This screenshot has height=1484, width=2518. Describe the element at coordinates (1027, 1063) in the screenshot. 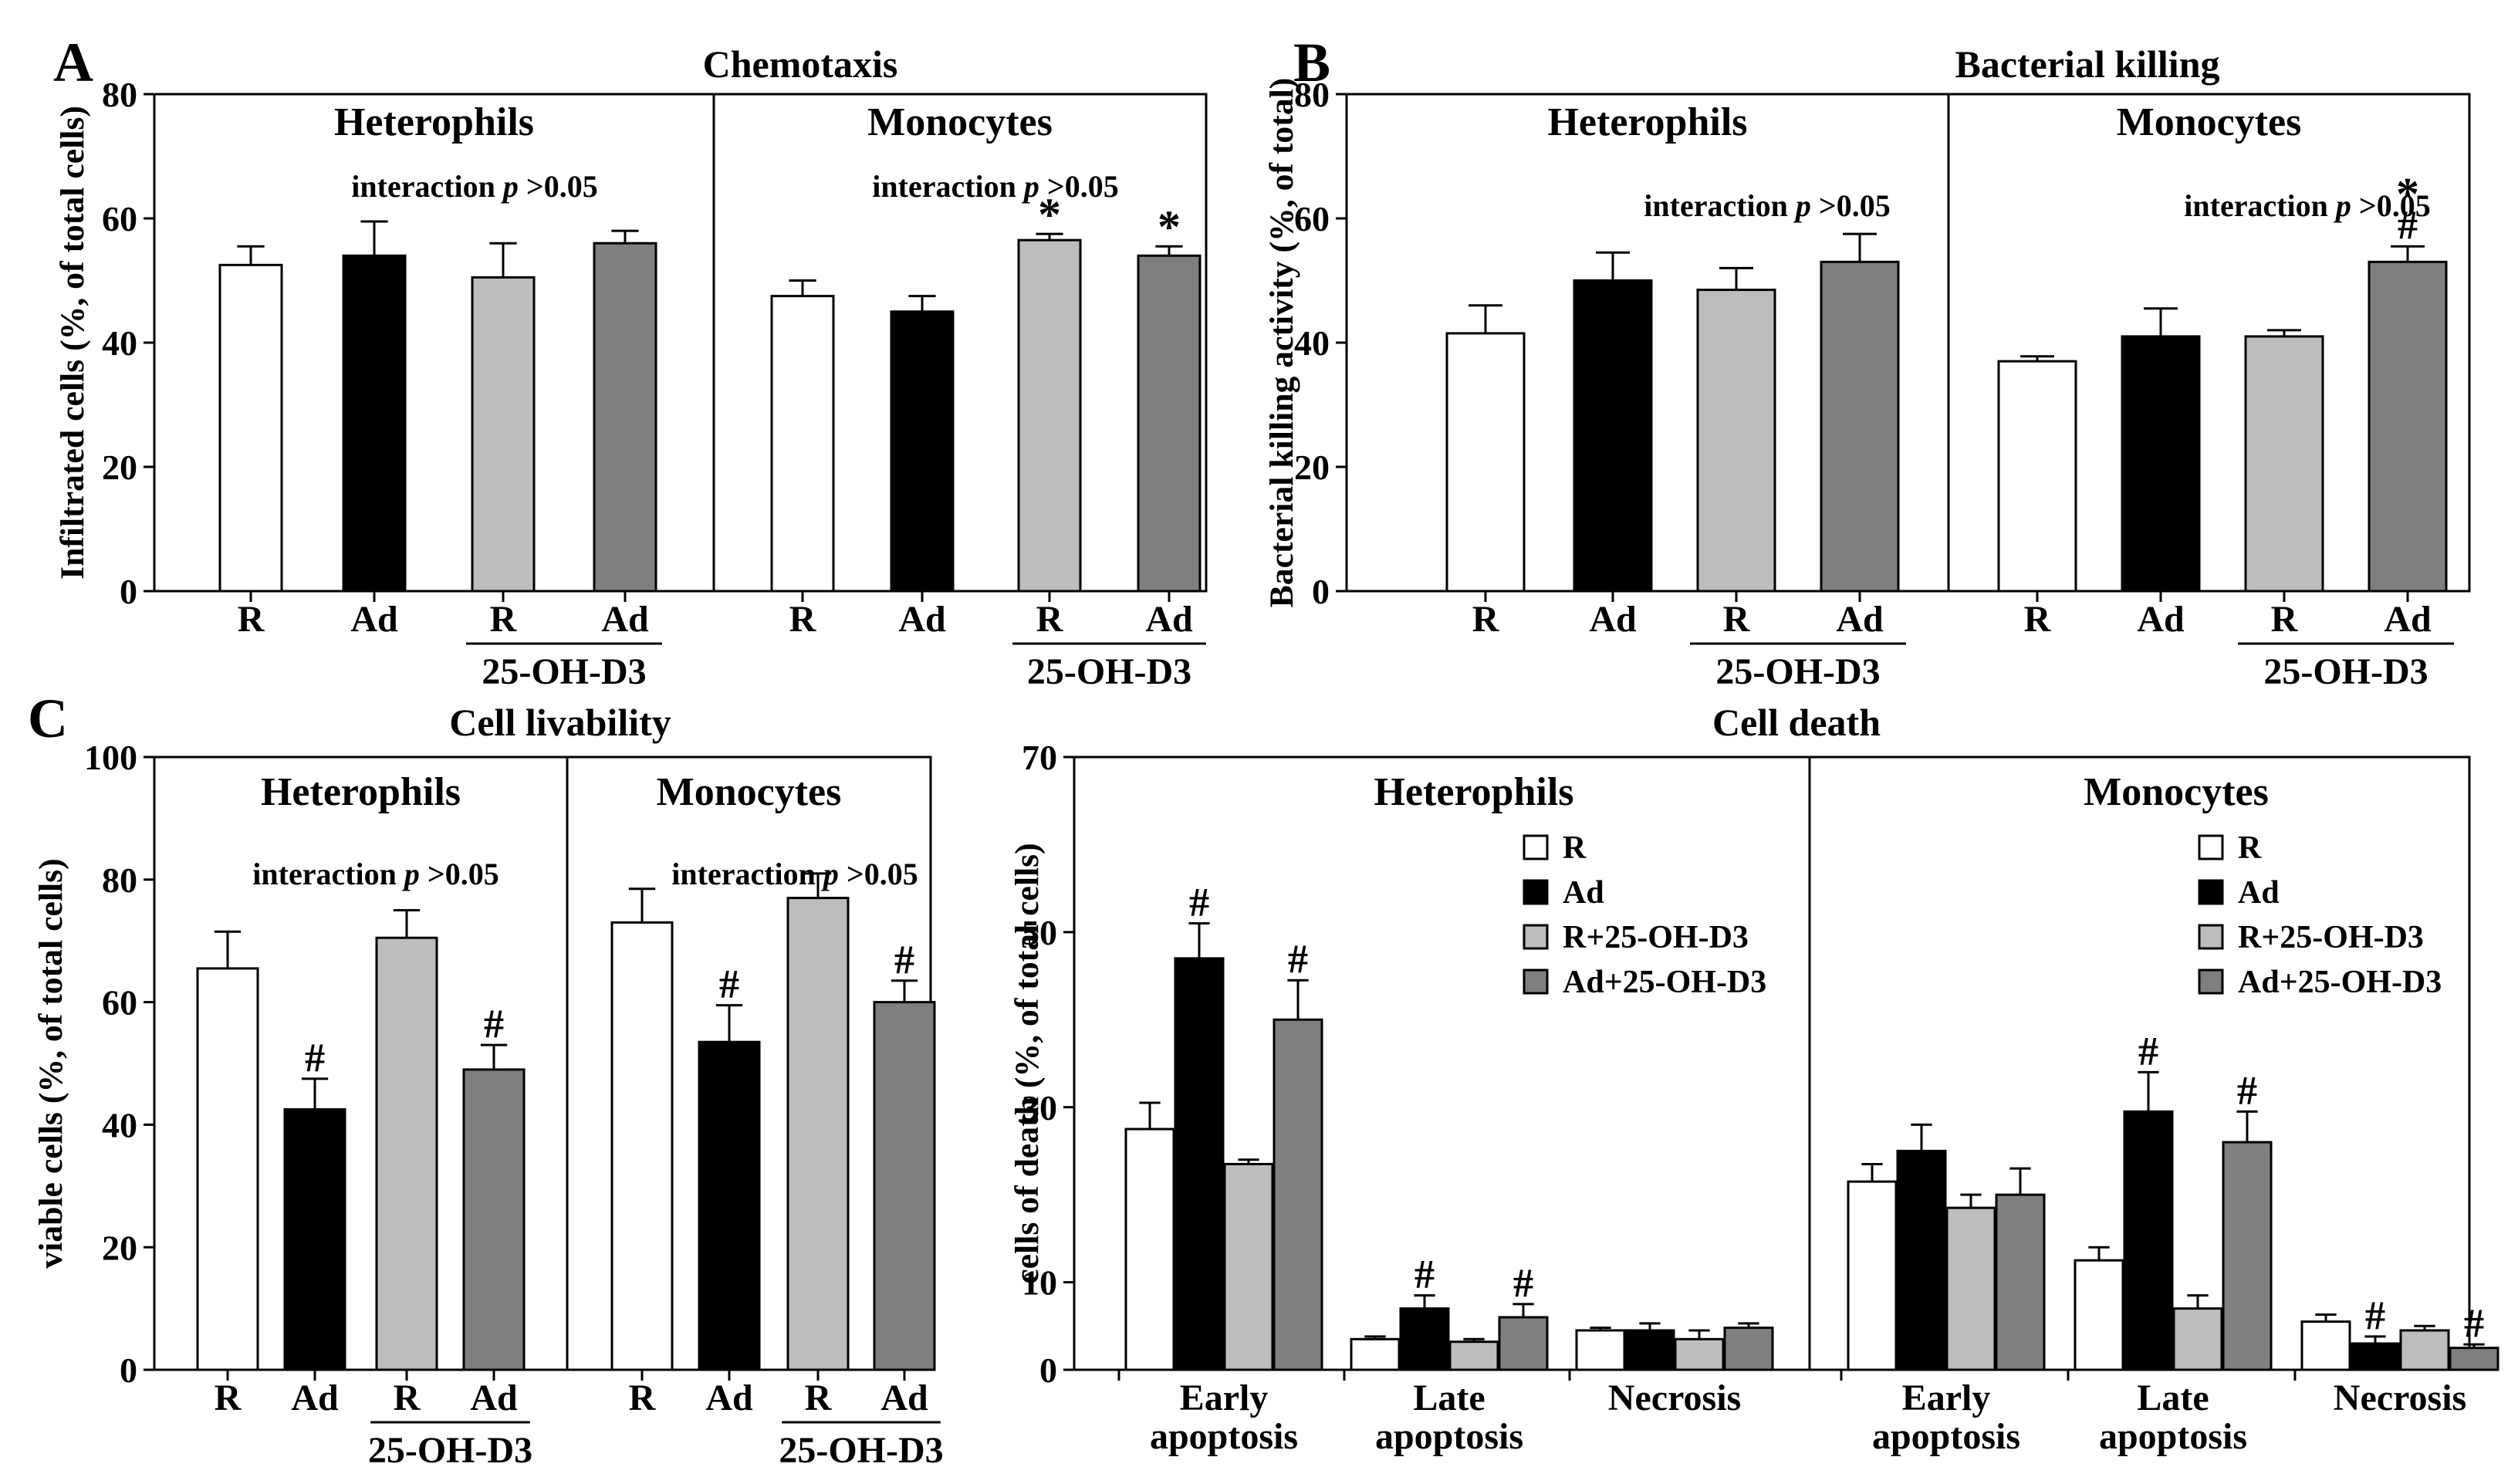

I see `y-axis-label: cells of death (%, of total cells)` at that location.